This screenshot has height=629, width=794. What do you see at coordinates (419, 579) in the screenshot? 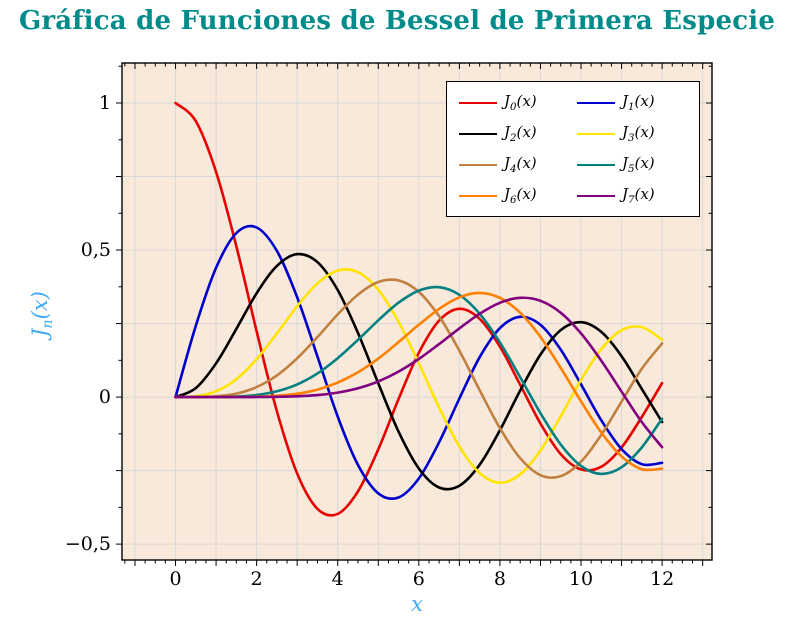
I see `svg-text: 6` at bounding box center [419, 579].